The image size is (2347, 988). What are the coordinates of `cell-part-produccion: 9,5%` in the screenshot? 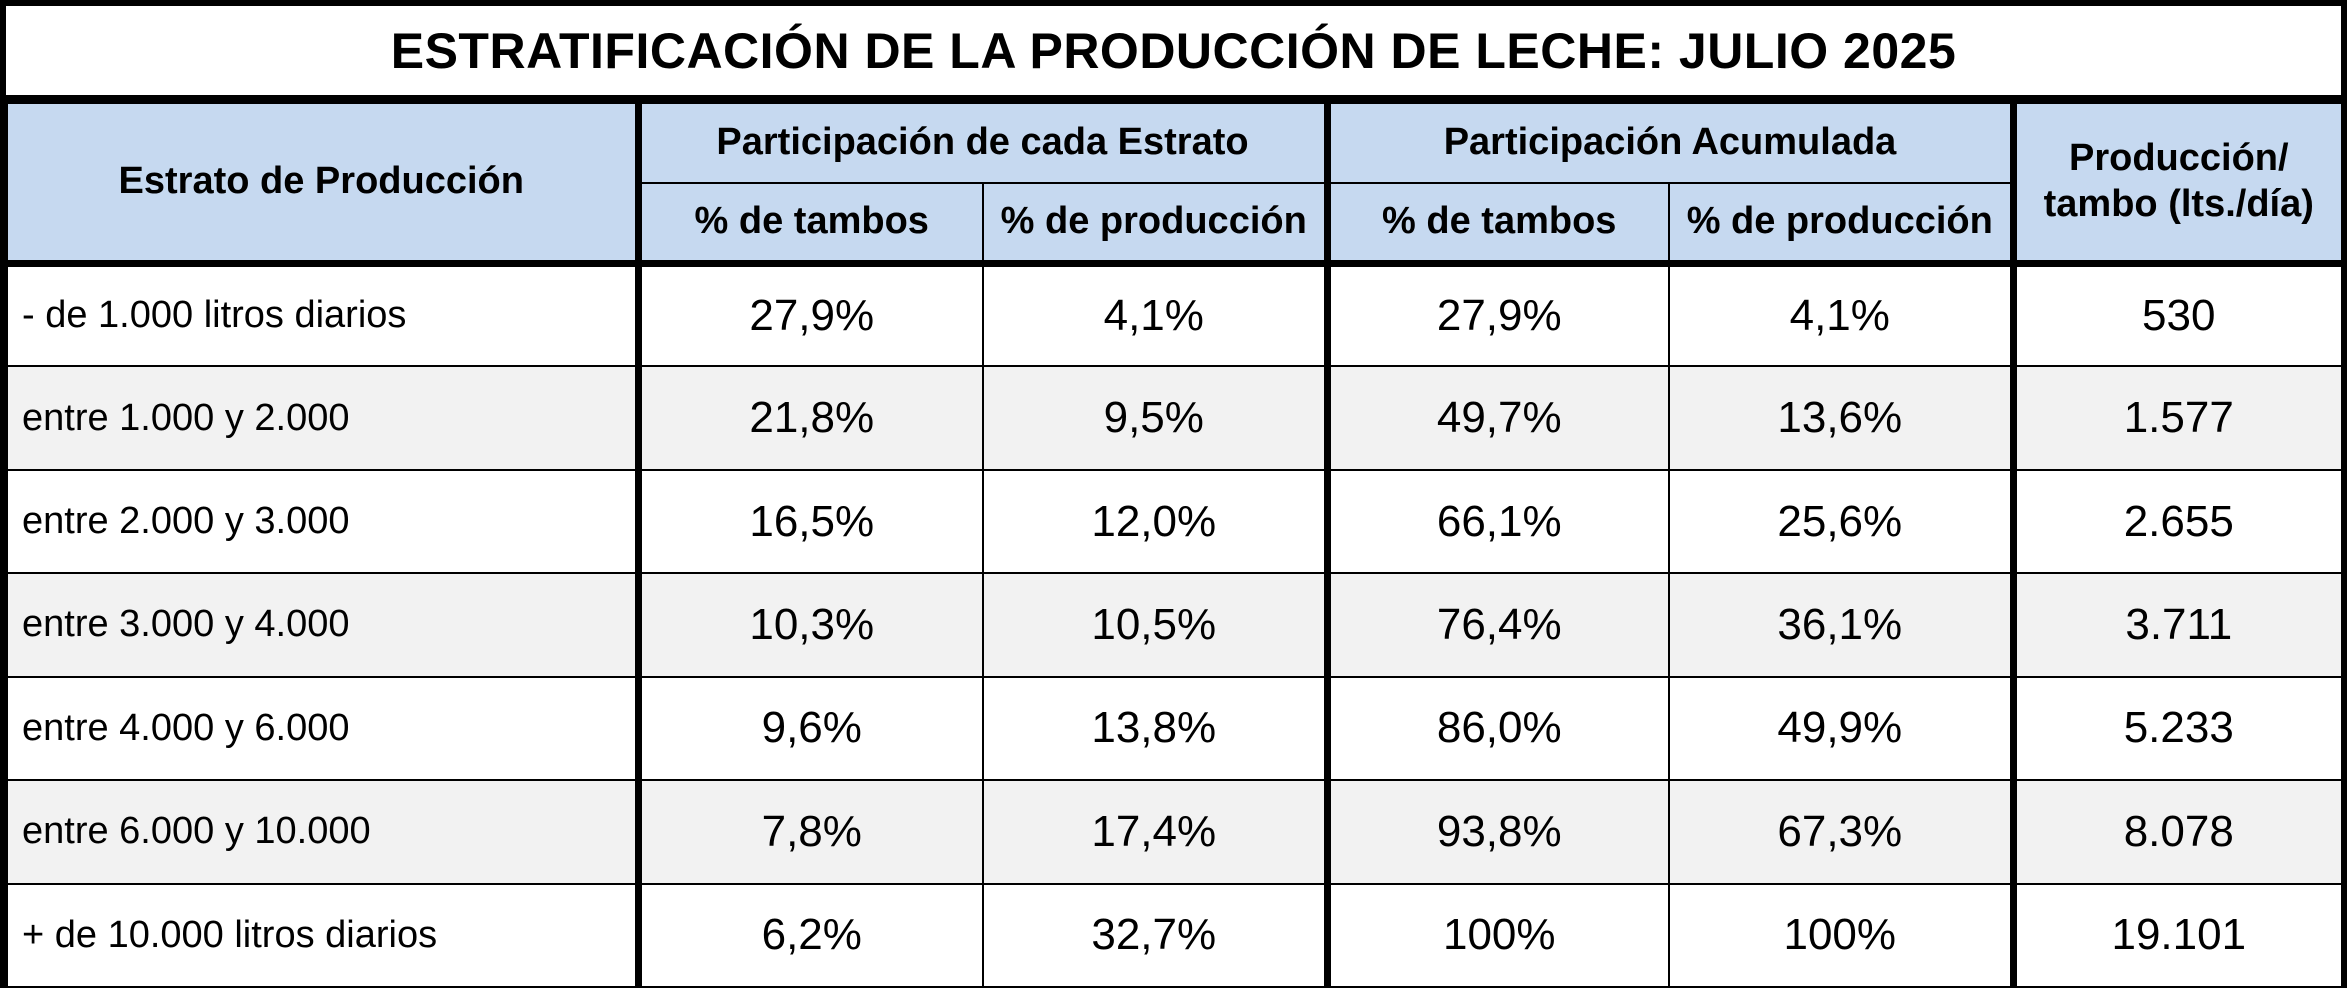 It's located at (1155, 418).